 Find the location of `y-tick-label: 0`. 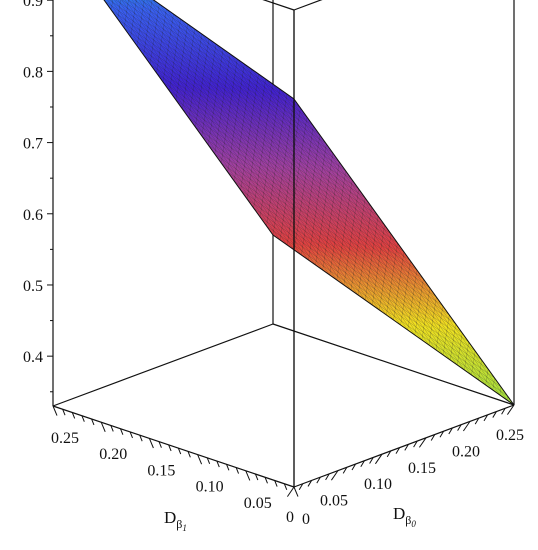

y-tick-label: 0 is located at coordinates (306, 519).